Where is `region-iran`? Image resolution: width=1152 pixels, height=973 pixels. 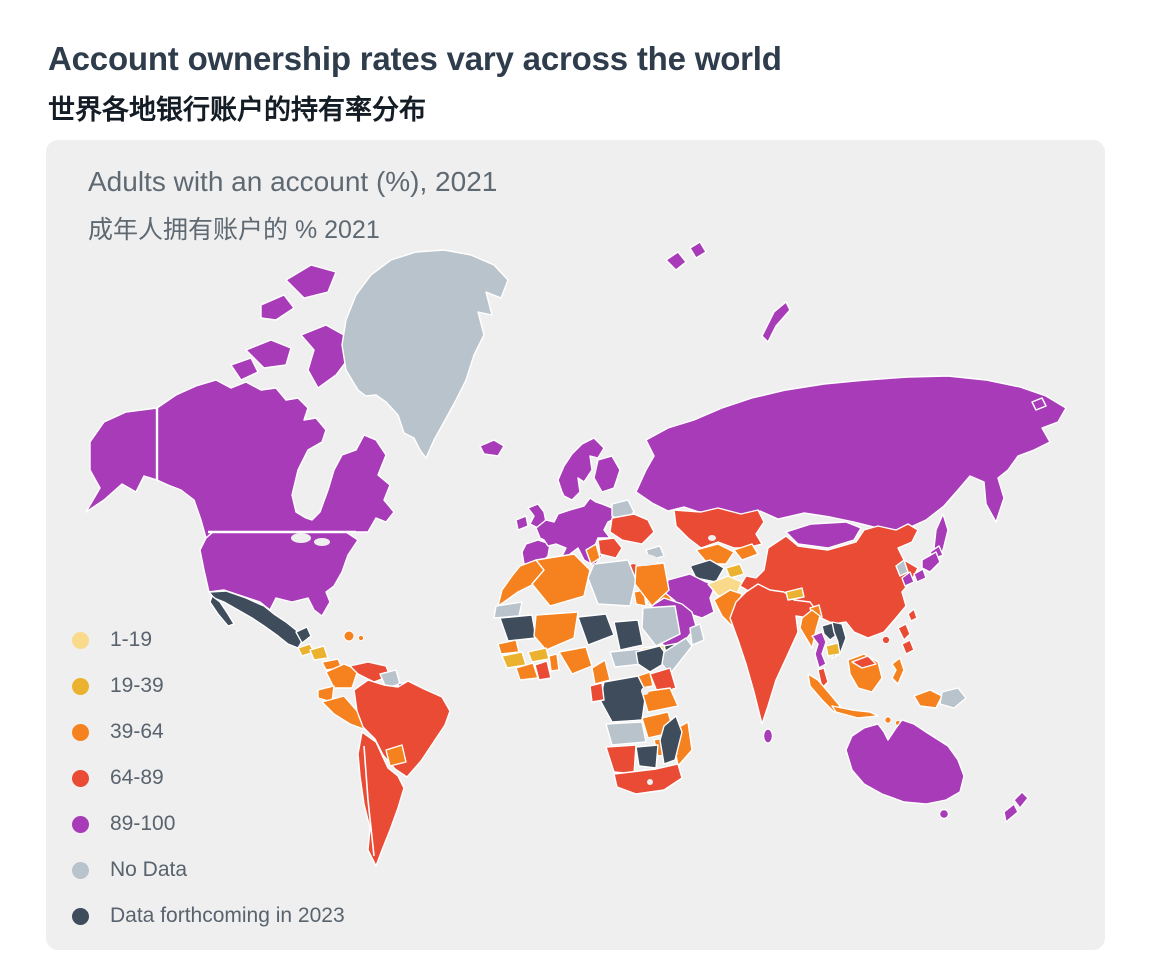 region-iran is located at coordinates (690, 596).